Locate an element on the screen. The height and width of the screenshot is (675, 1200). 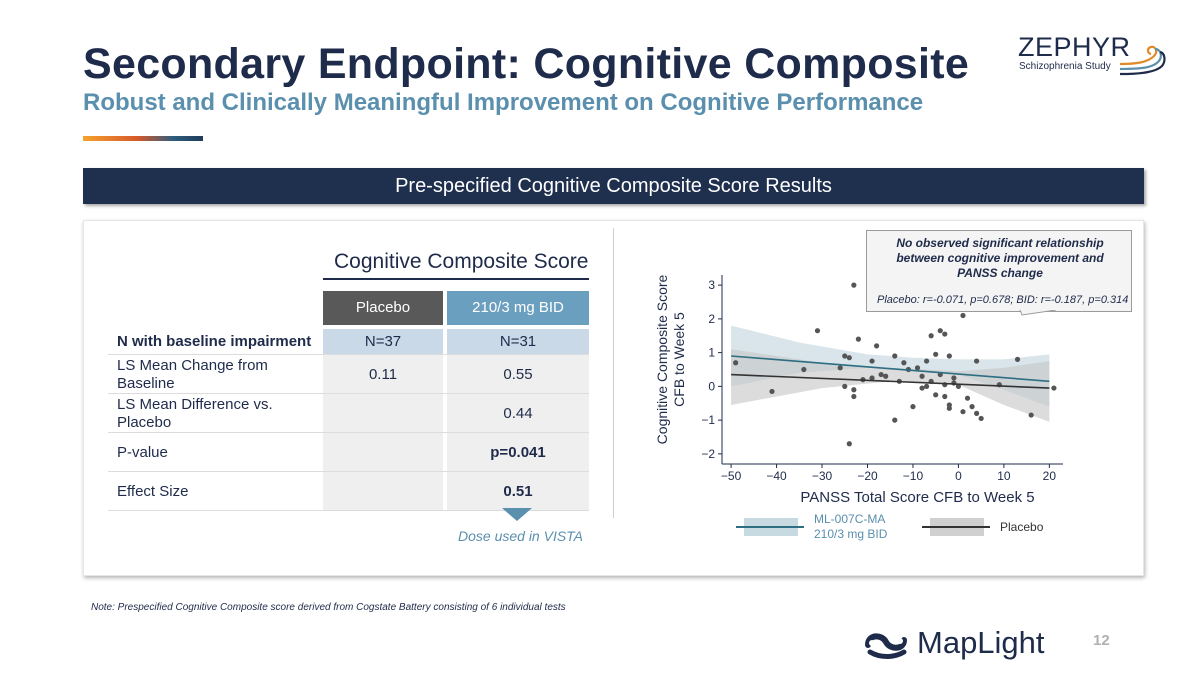
zephyr-logo: ZEPHYR Schizophrenia Study is located at coordinates (1093, 57).